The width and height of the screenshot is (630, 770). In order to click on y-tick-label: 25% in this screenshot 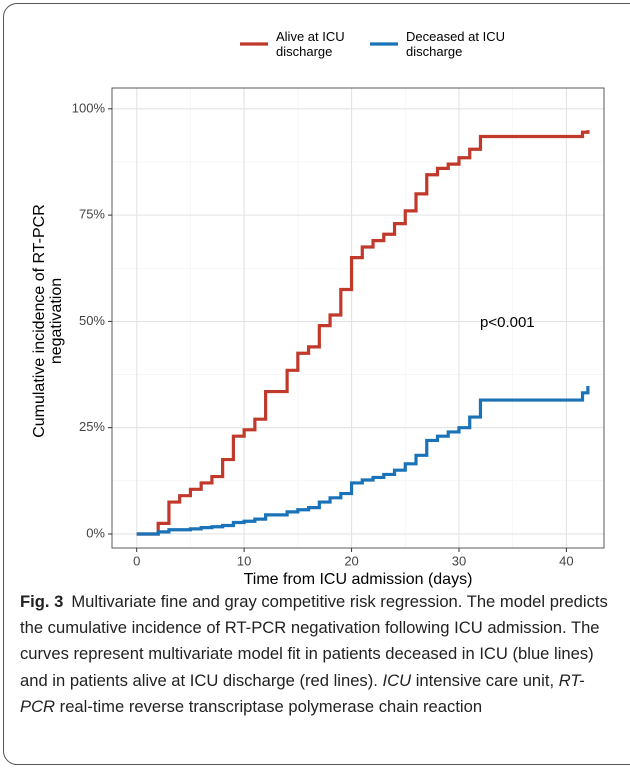, I will do `click(92, 426)`.